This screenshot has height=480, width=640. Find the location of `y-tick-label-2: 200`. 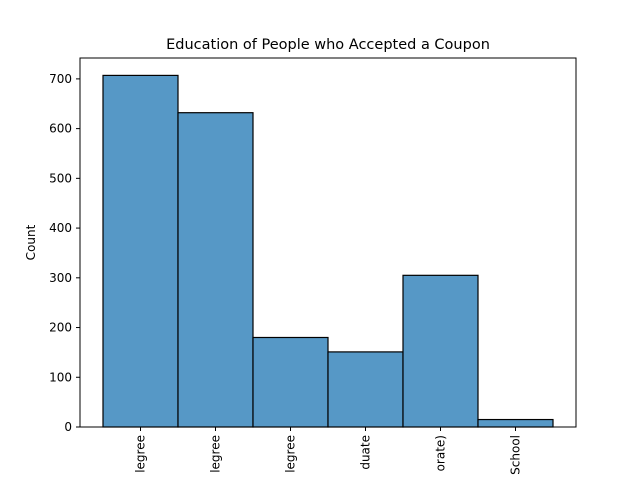

y-tick-label-2: 200 is located at coordinates (60, 328).